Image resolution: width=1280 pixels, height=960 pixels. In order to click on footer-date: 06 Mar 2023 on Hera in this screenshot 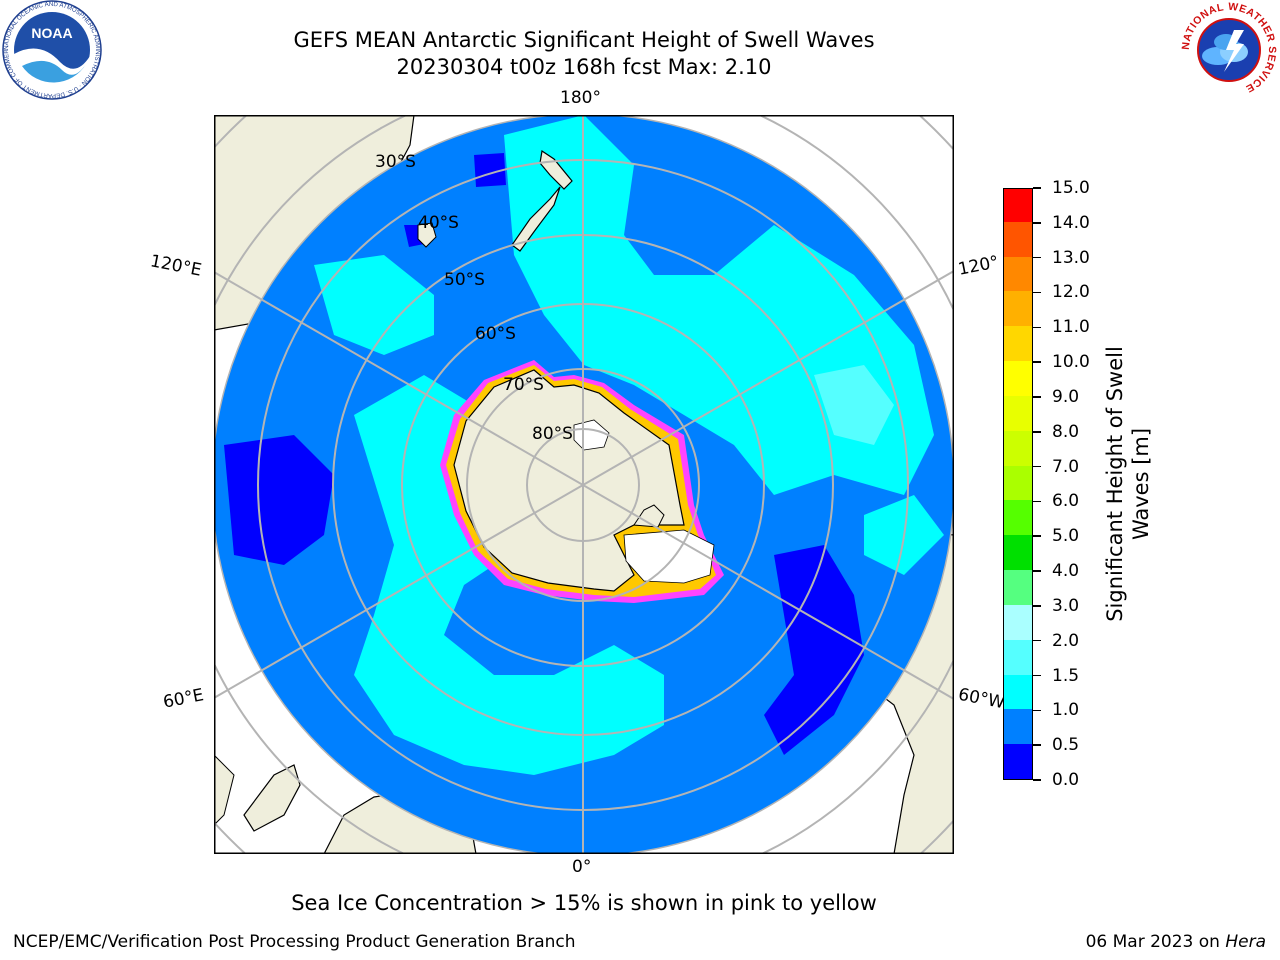, I will do `click(1176, 942)`.